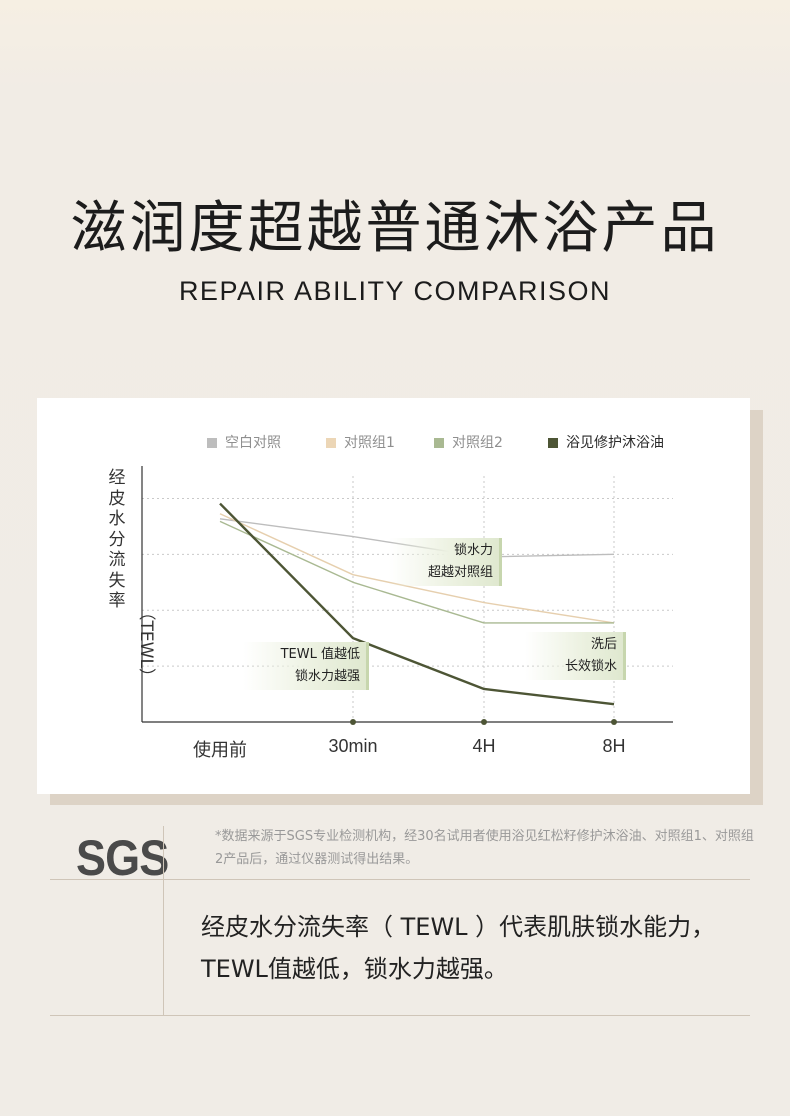  What do you see at coordinates (460, 572) in the screenshot?
I see `annotation-line: 超越对照组` at bounding box center [460, 572].